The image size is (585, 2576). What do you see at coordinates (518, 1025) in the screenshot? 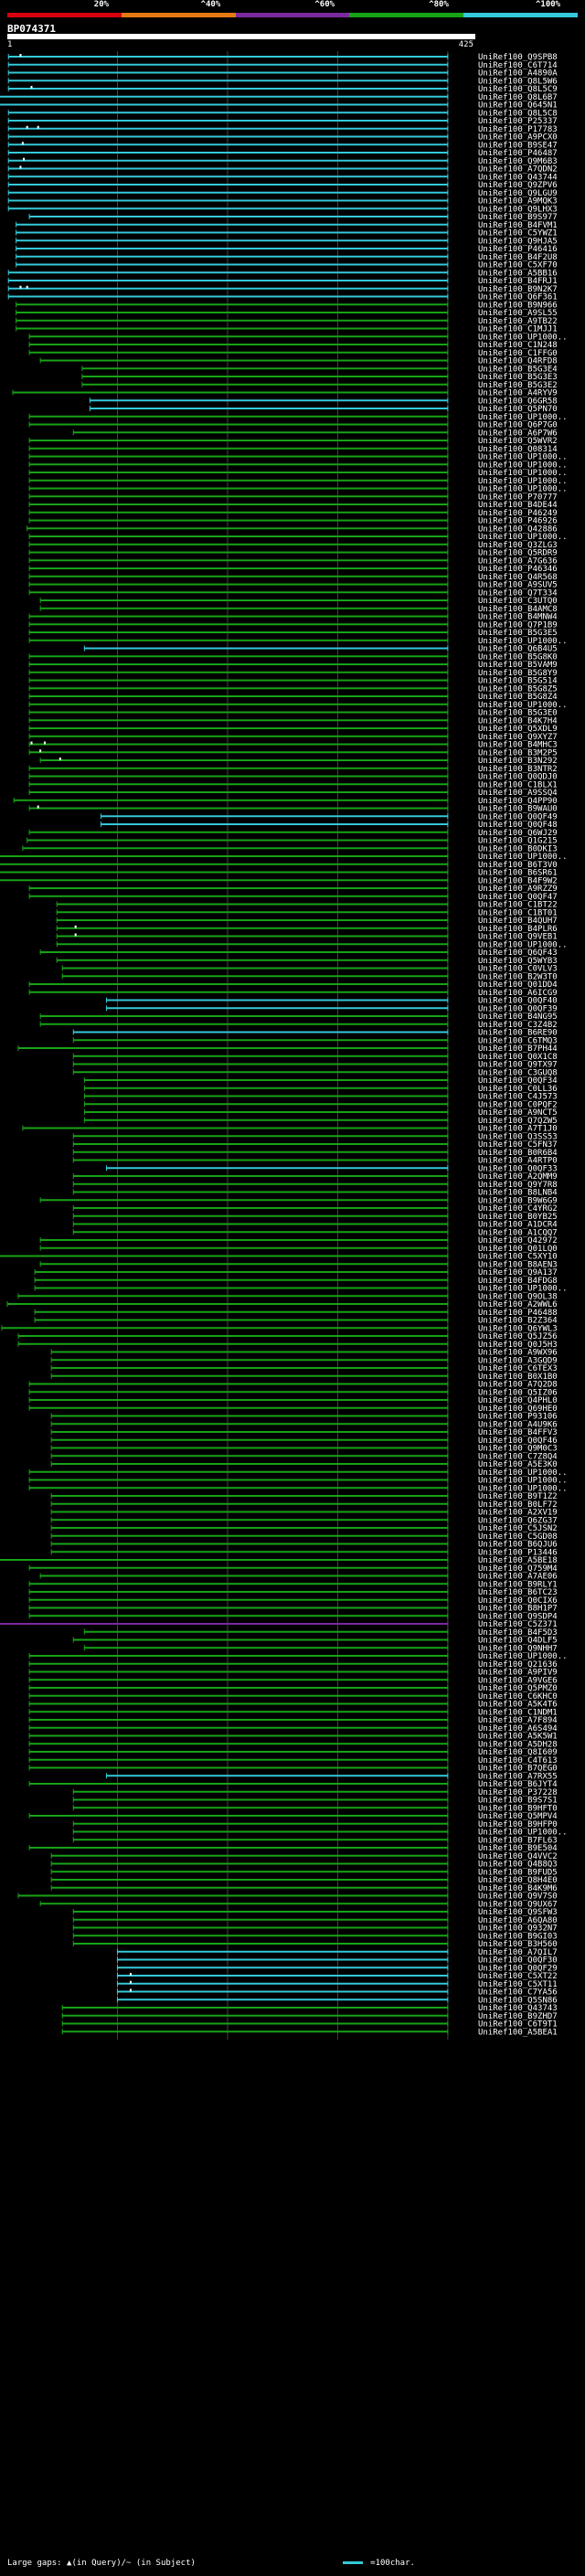
I see `hit-label: UniRef100_C3Z4B2` at bounding box center [518, 1025].